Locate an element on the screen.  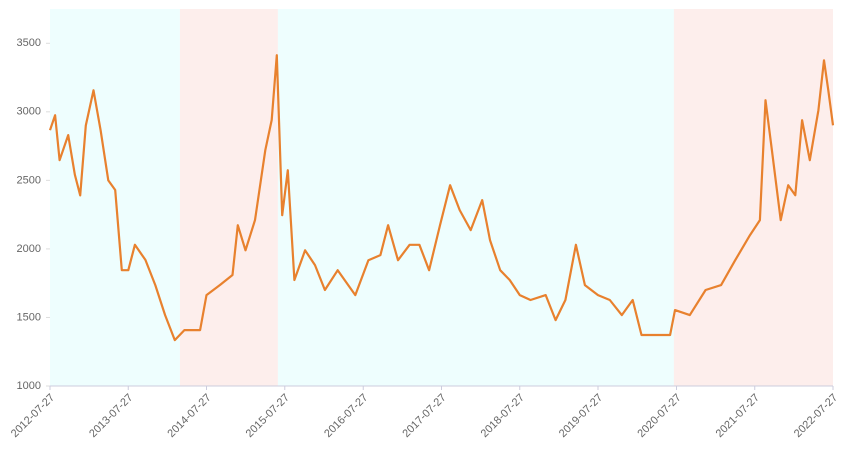
y-tick-label: 2500 is located at coordinates (29, 180).